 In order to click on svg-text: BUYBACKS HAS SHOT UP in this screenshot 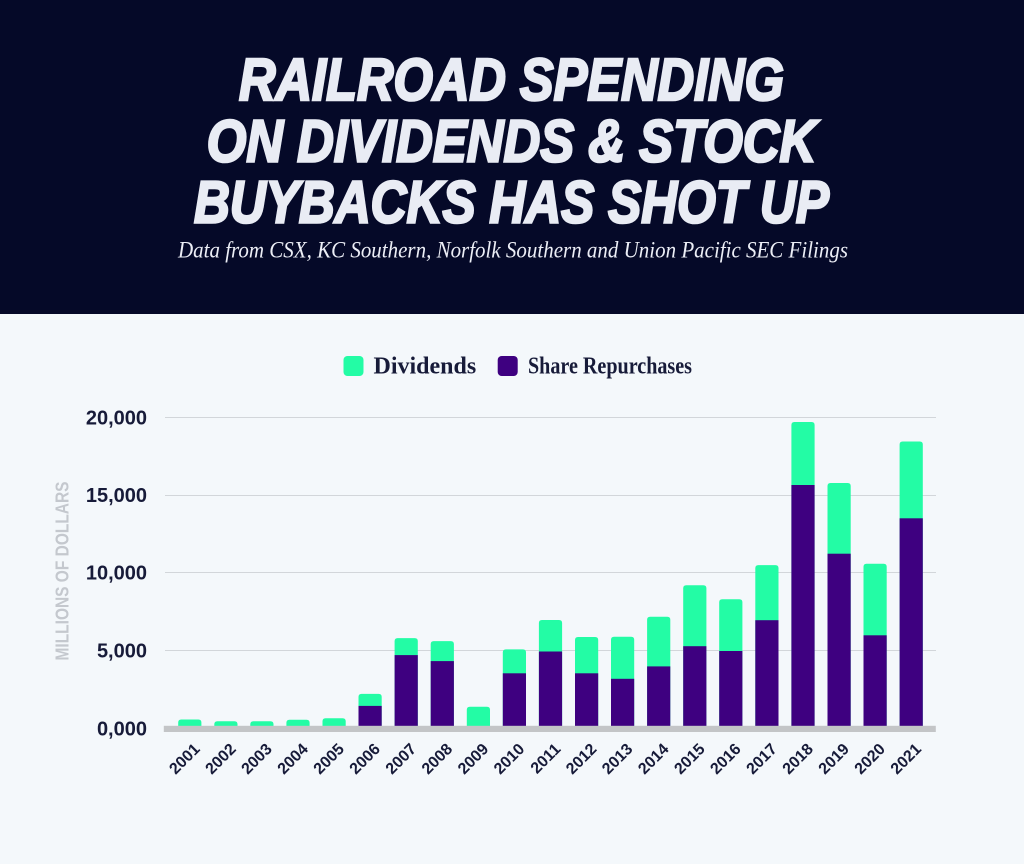, I will do `click(512, 202)`.